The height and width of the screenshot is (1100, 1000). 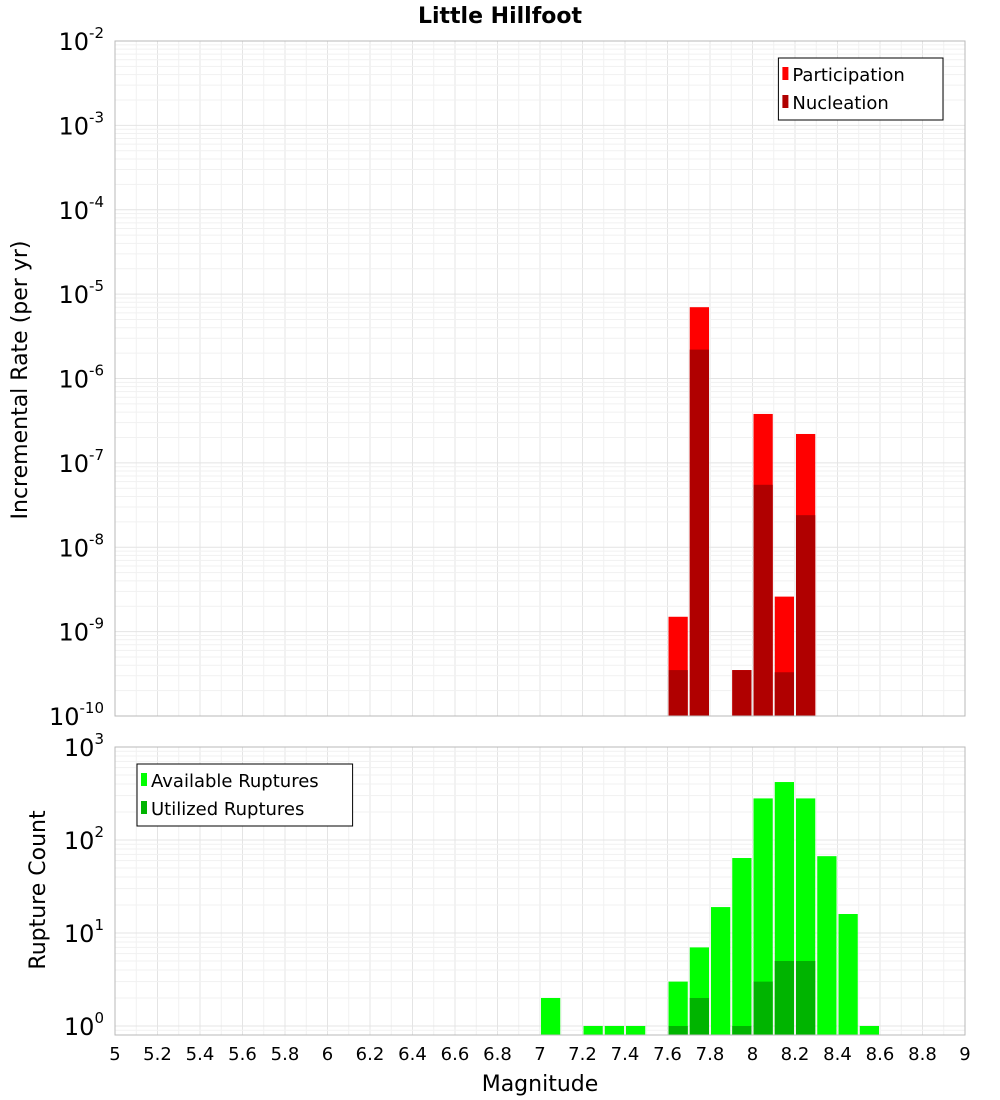 I want to click on x-tick-label: 8, so click(x=752, y=1054).